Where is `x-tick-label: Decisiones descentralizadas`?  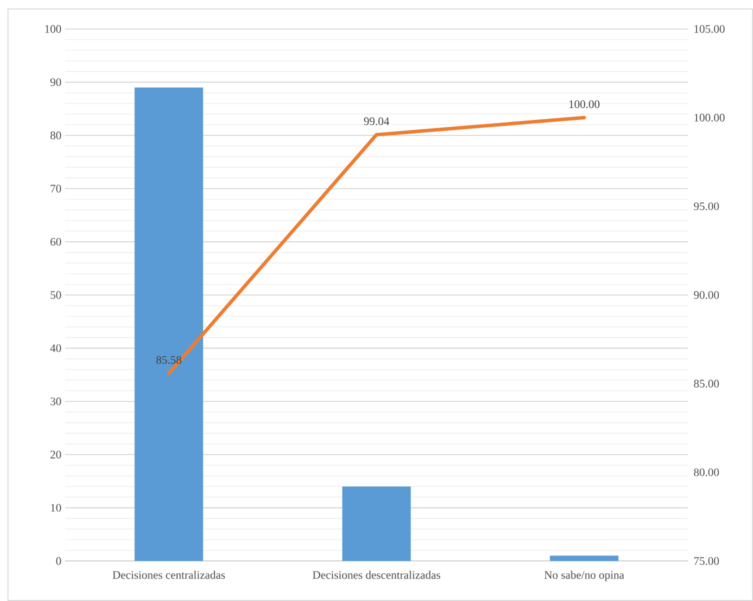
x-tick-label: Decisiones descentralizadas is located at coordinates (376, 574).